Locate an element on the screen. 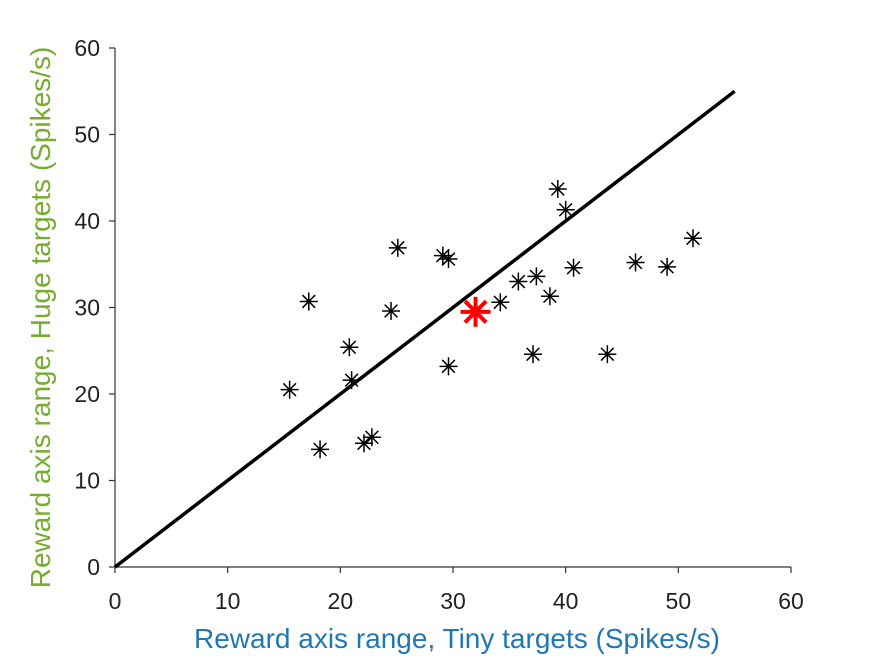 This screenshot has width=875, height=656. y-tick-label: 30 is located at coordinates (87, 308).